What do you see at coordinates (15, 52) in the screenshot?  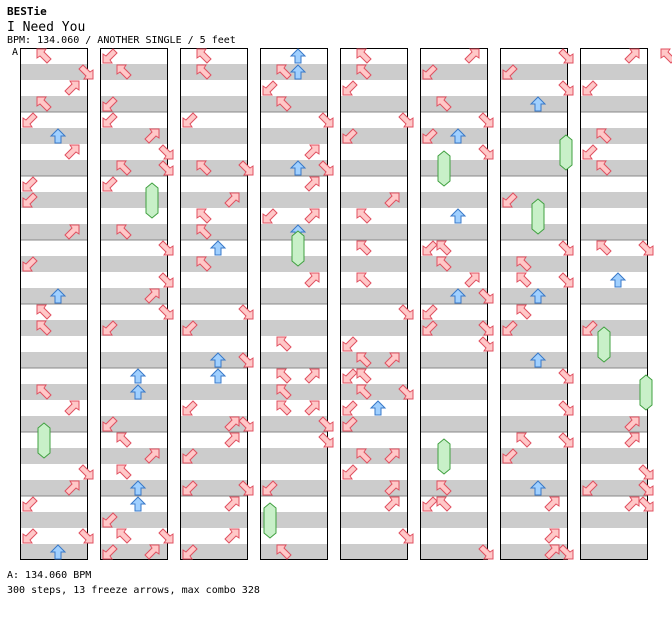 I see `chart-marker: A` at bounding box center [15, 52].